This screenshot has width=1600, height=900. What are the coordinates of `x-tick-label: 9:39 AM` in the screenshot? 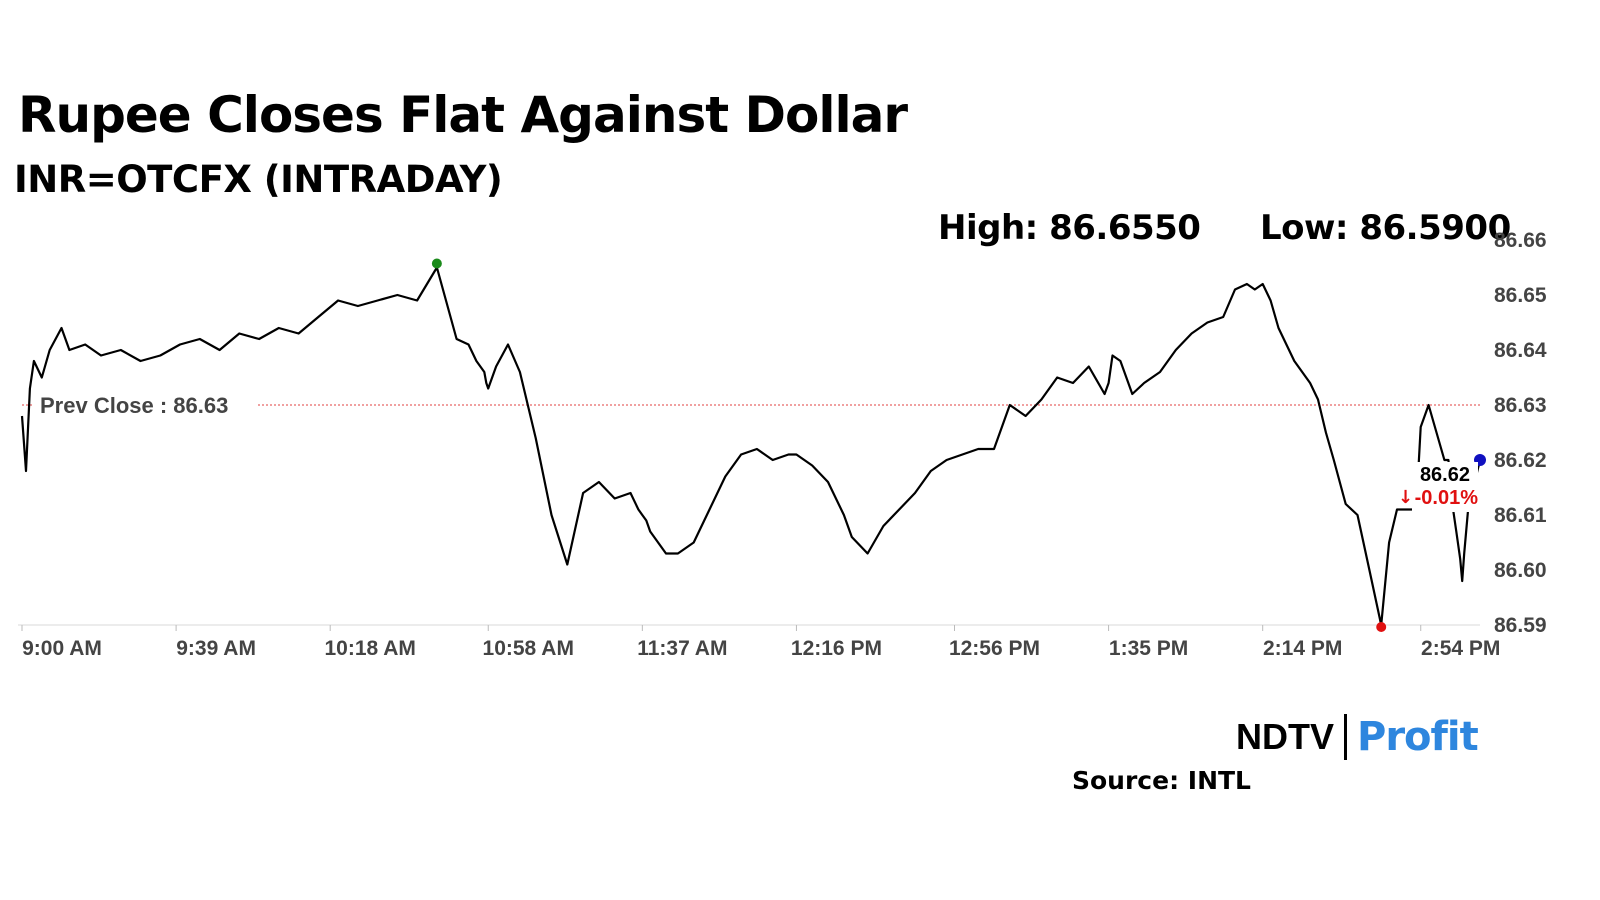 It's located at (216, 648).